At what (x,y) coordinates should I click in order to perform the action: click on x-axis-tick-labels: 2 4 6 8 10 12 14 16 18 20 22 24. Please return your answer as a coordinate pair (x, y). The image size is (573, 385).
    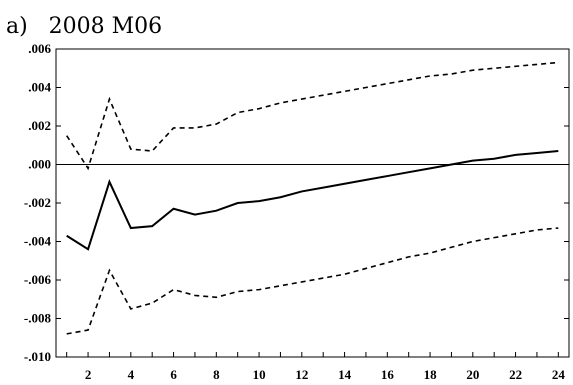
    Looking at the image, I should click on (325, 374).